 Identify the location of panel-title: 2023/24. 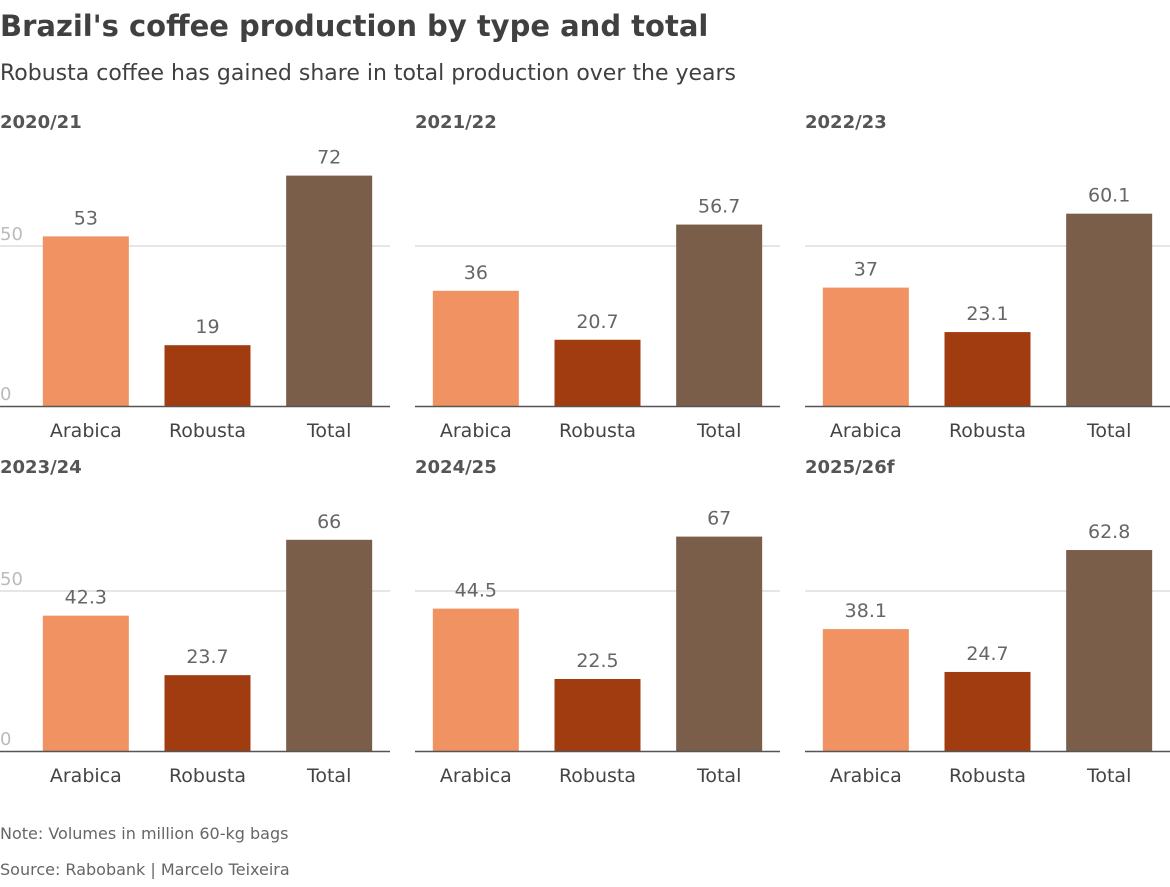
(41, 467).